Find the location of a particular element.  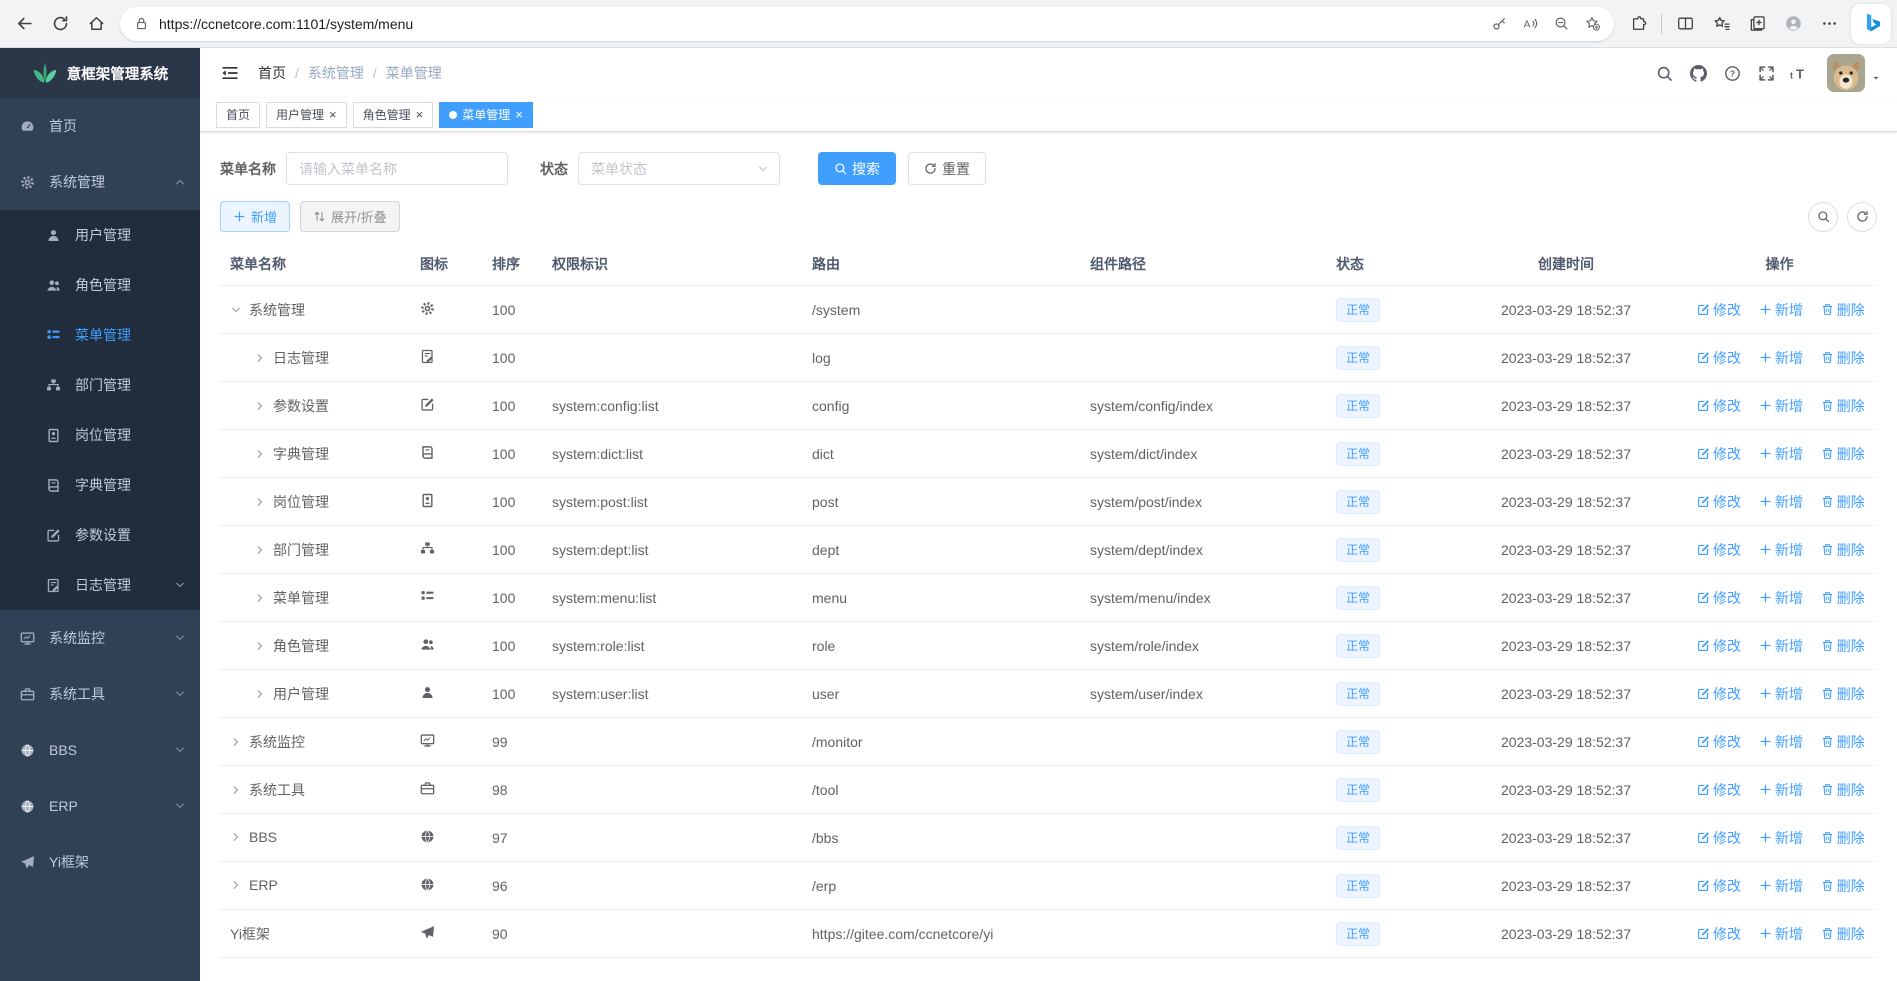

status-select: 菜单状态 is located at coordinates (679, 168).